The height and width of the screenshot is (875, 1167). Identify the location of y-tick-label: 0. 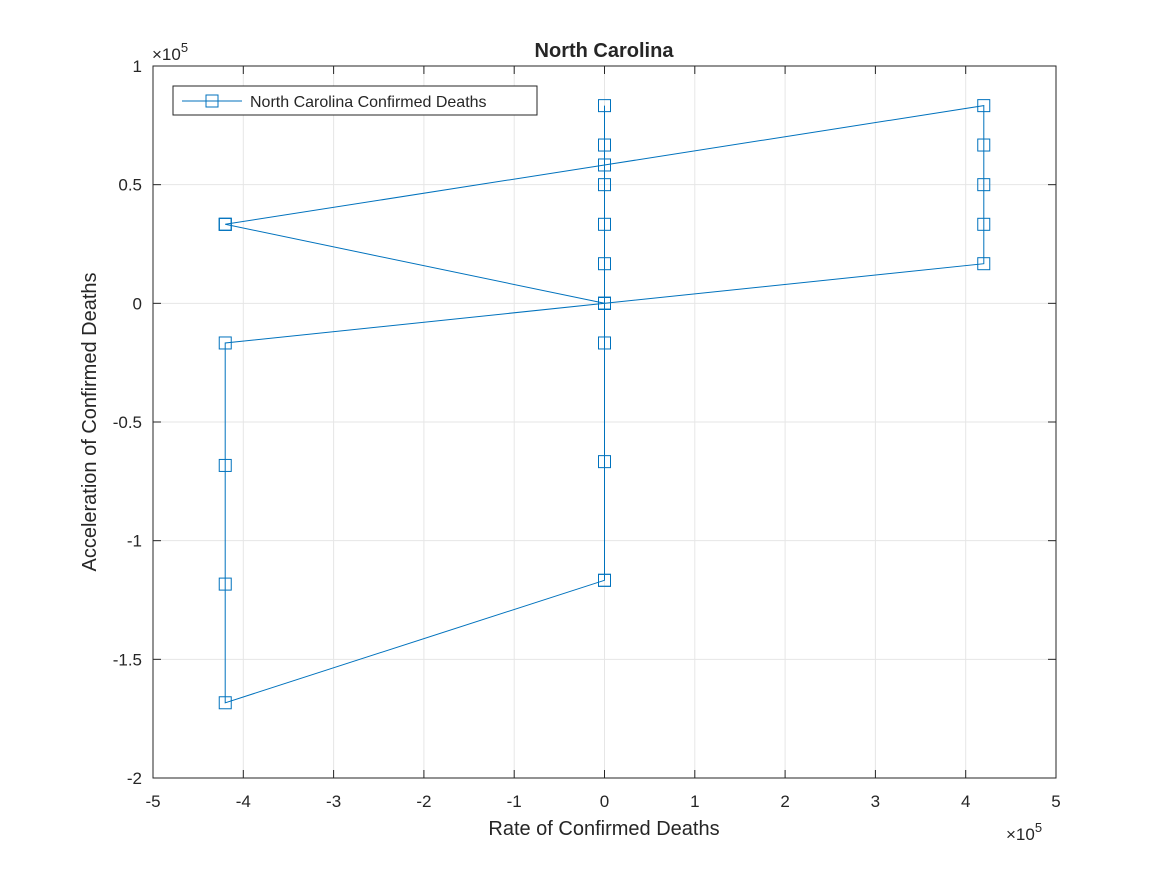
(137, 303).